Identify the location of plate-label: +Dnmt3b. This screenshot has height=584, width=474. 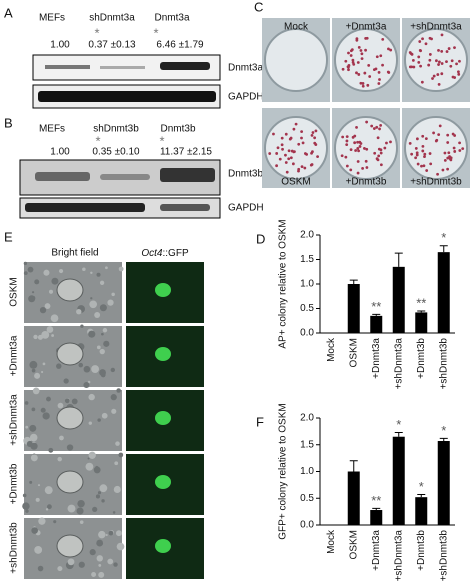
(366, 182).